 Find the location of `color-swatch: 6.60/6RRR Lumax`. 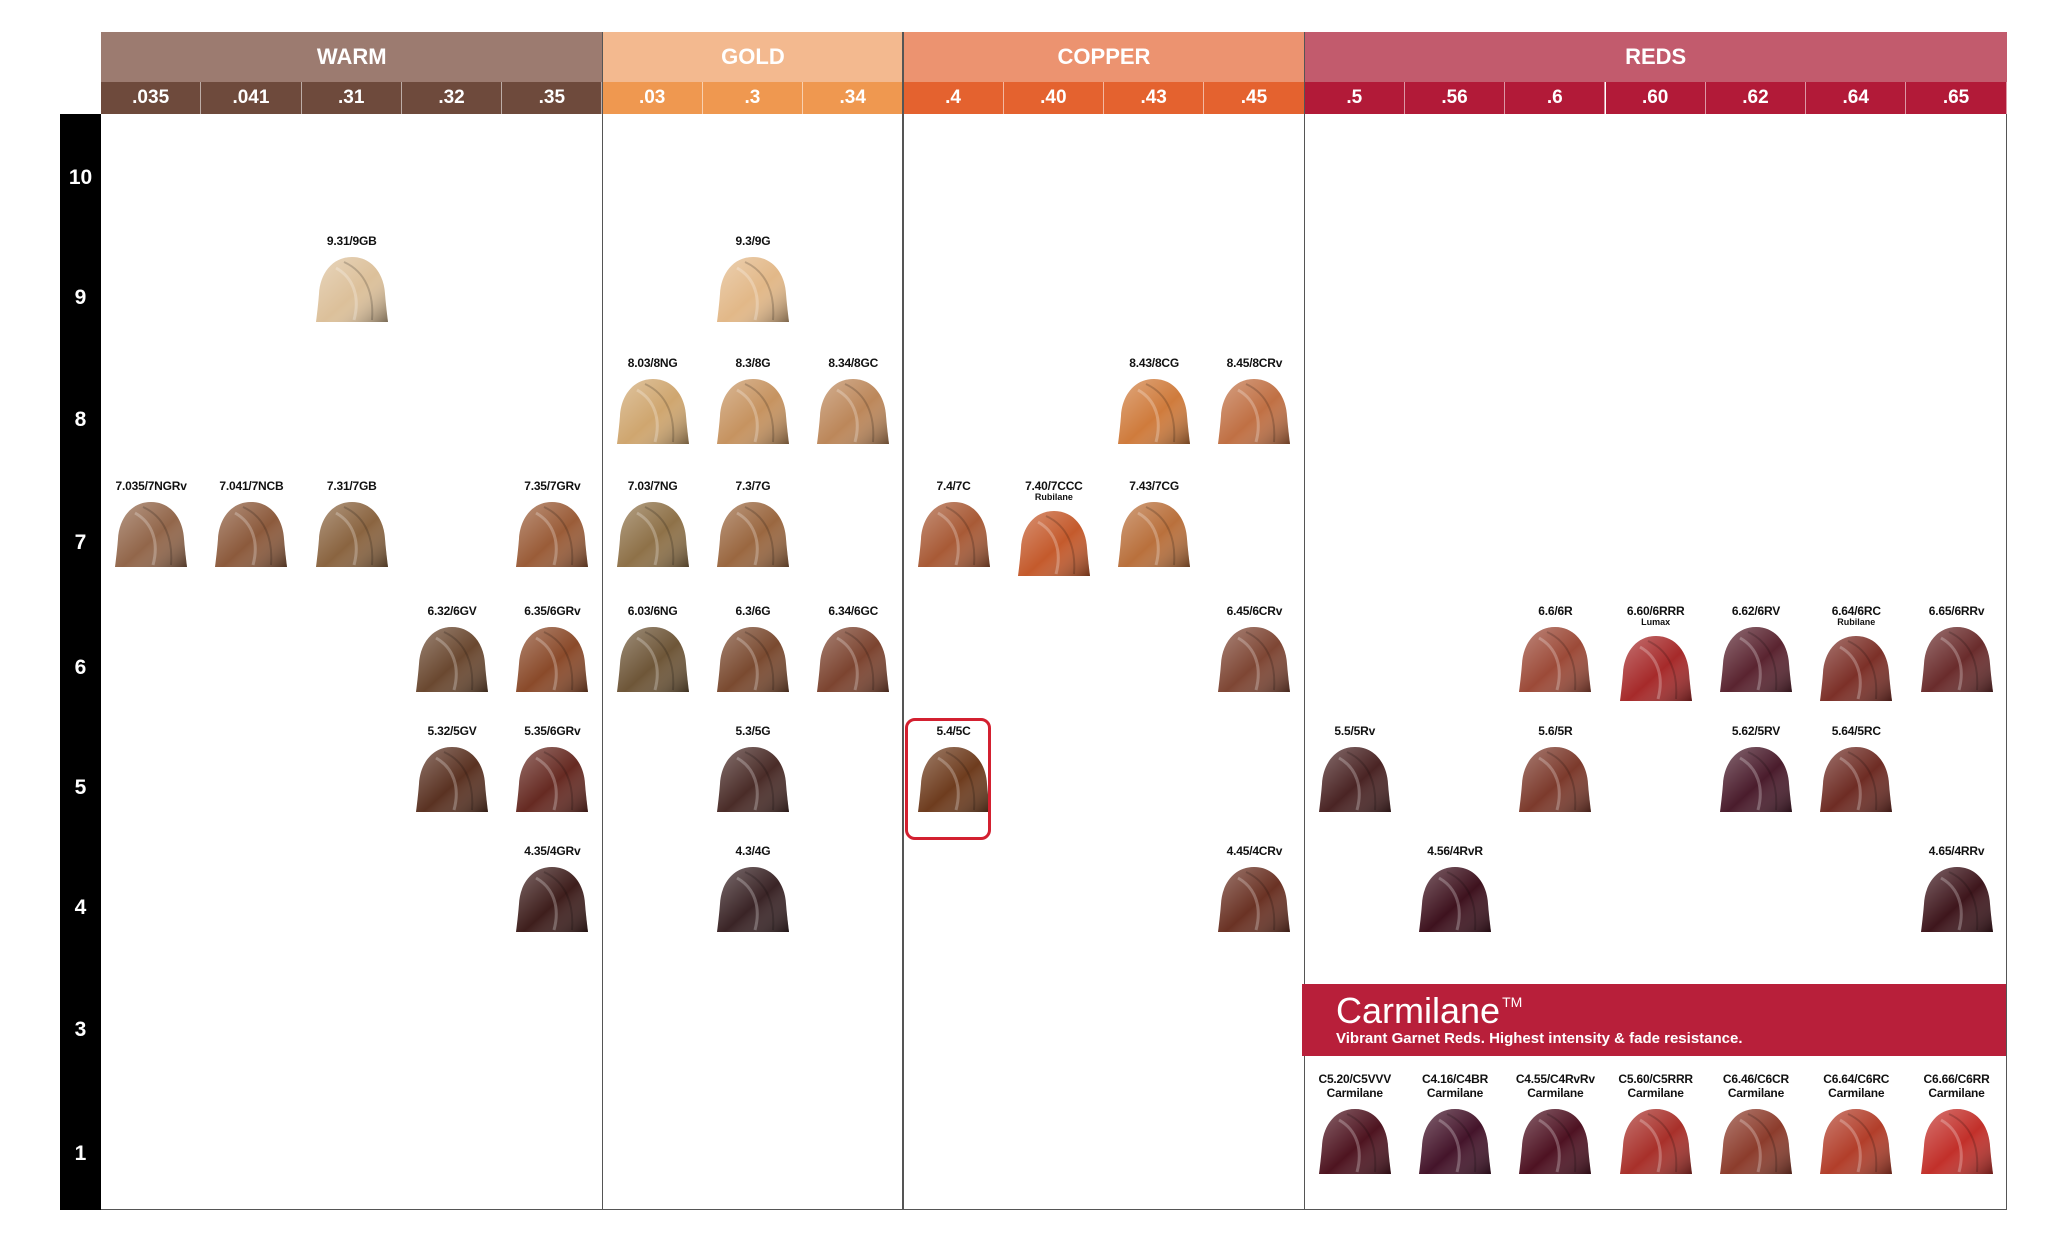

color-swatch: 6.60/6RRR Lumax is located at coordinates (1656, 654).